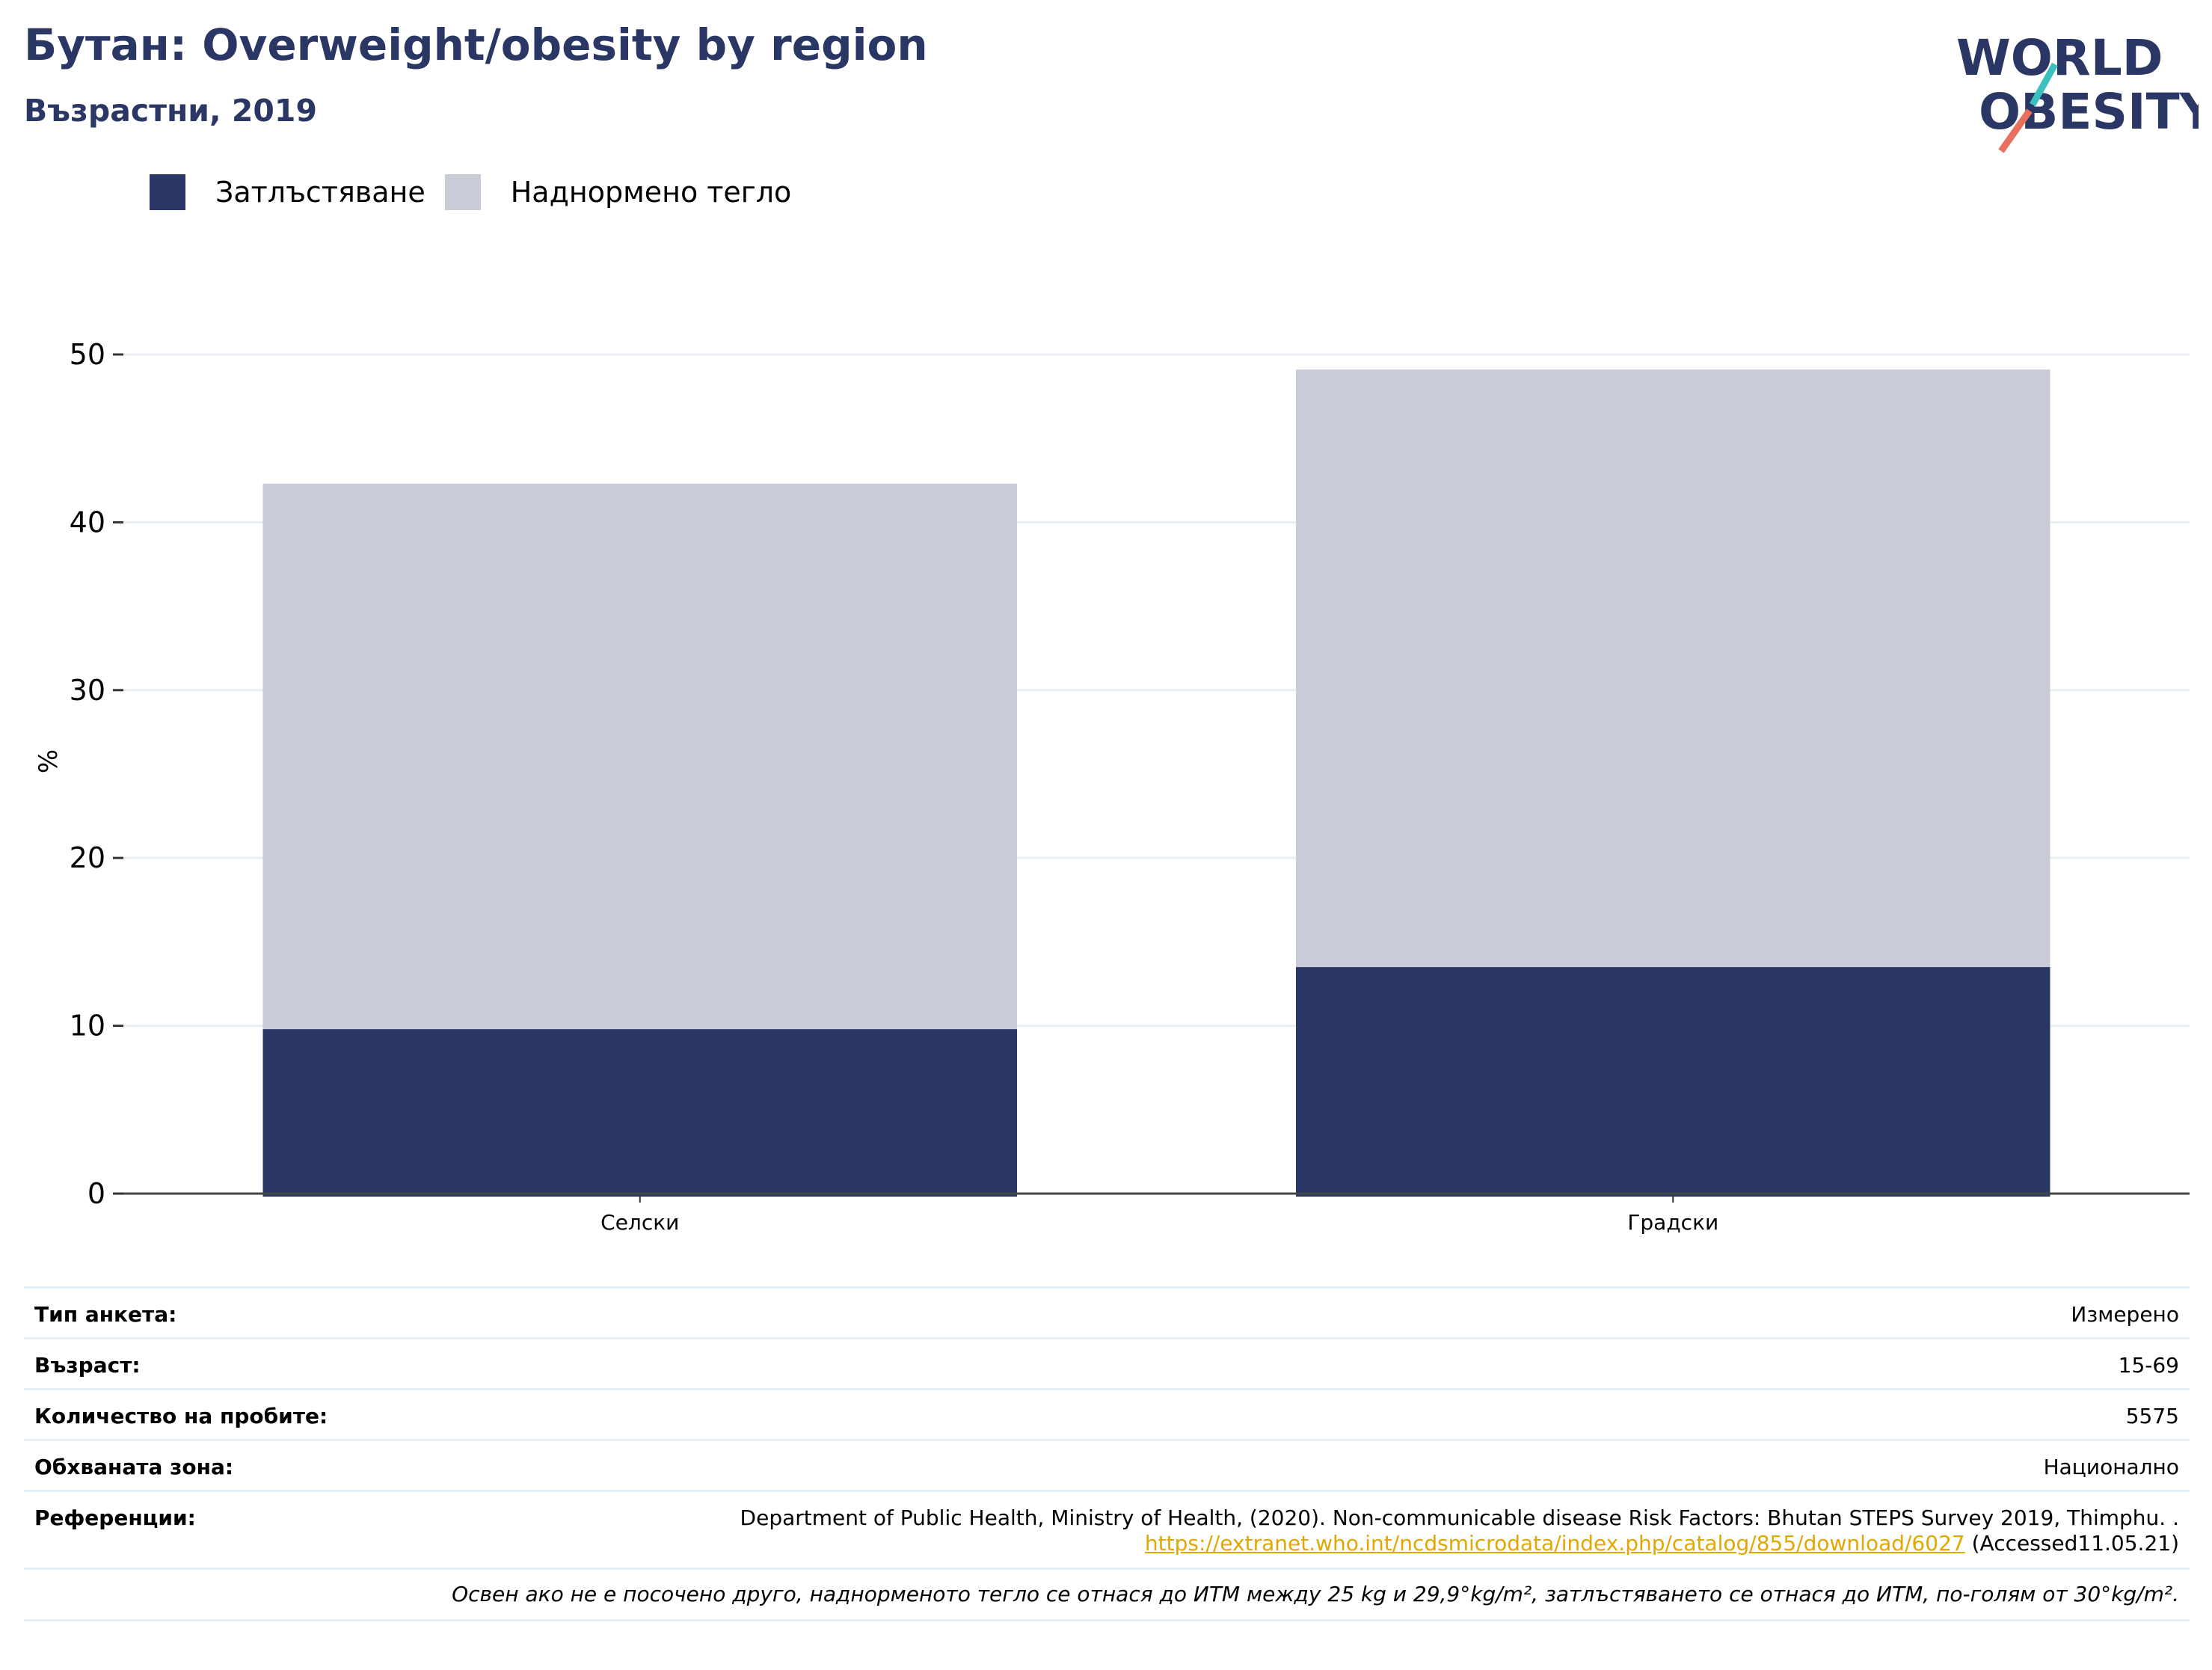  What do you see at coordinates (115, 1517) in the screenshot?
I see `references-label: Референции:` at bounding box center [115, 1517].